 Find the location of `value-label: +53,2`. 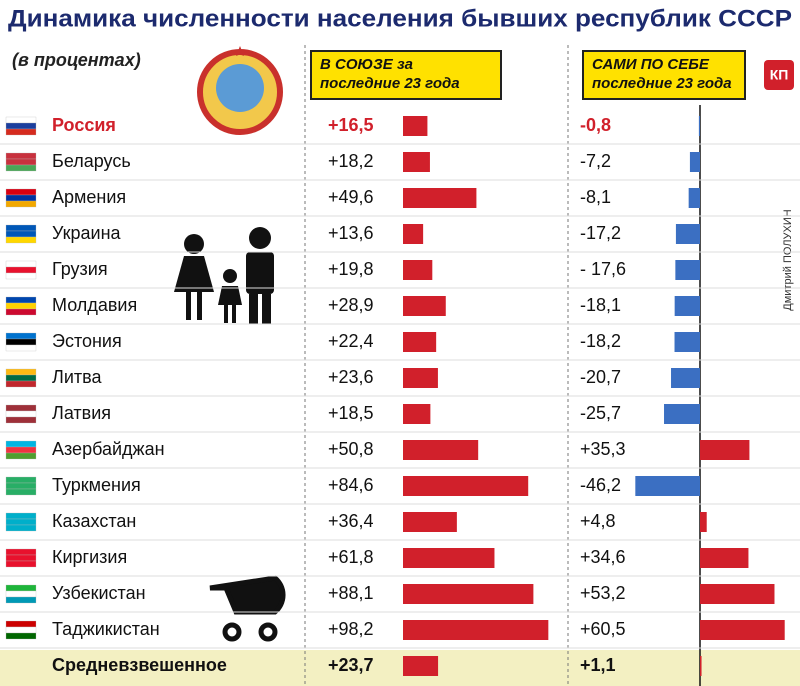

value-label: +53,2 is located at coordinates (603, 593).